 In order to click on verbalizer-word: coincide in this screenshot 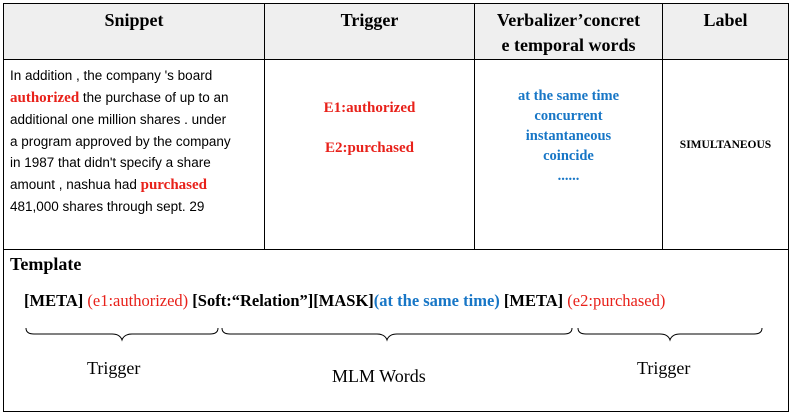, I will do `click(568, 156)`.